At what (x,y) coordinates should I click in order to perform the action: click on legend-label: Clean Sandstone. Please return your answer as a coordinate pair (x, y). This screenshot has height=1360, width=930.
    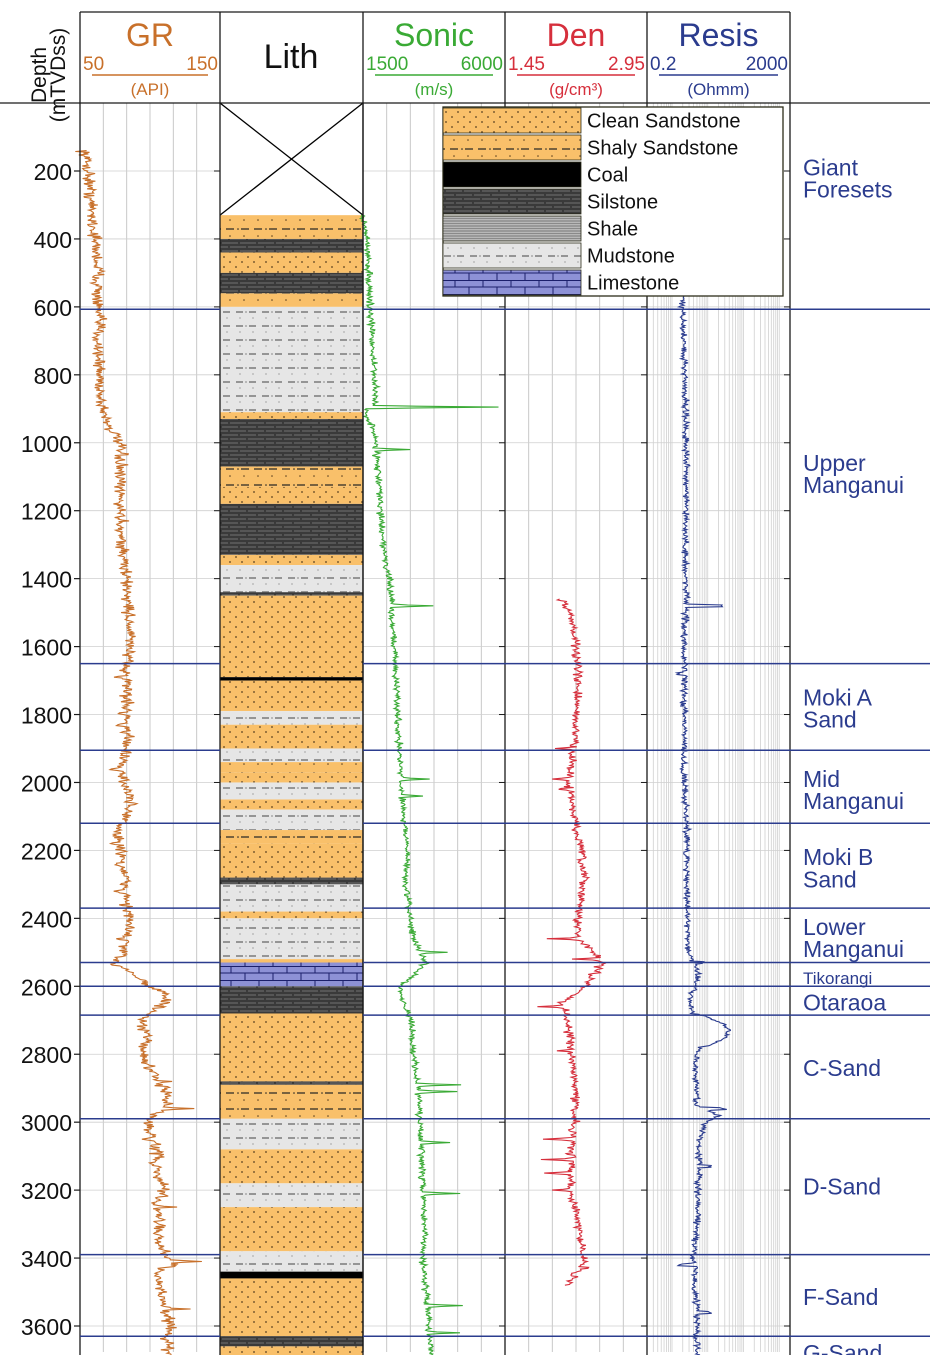
    Looking at the image, I should click on (663, 122).